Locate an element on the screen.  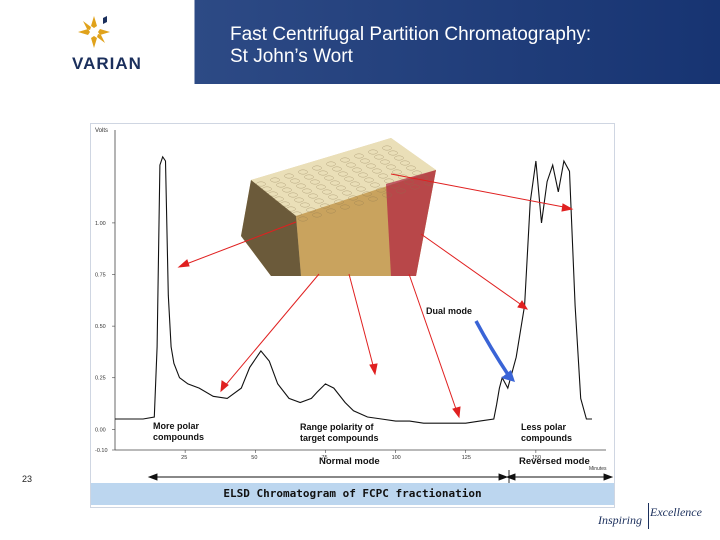
y-tick-label: 1.00 is located at coordinates (100, 224).